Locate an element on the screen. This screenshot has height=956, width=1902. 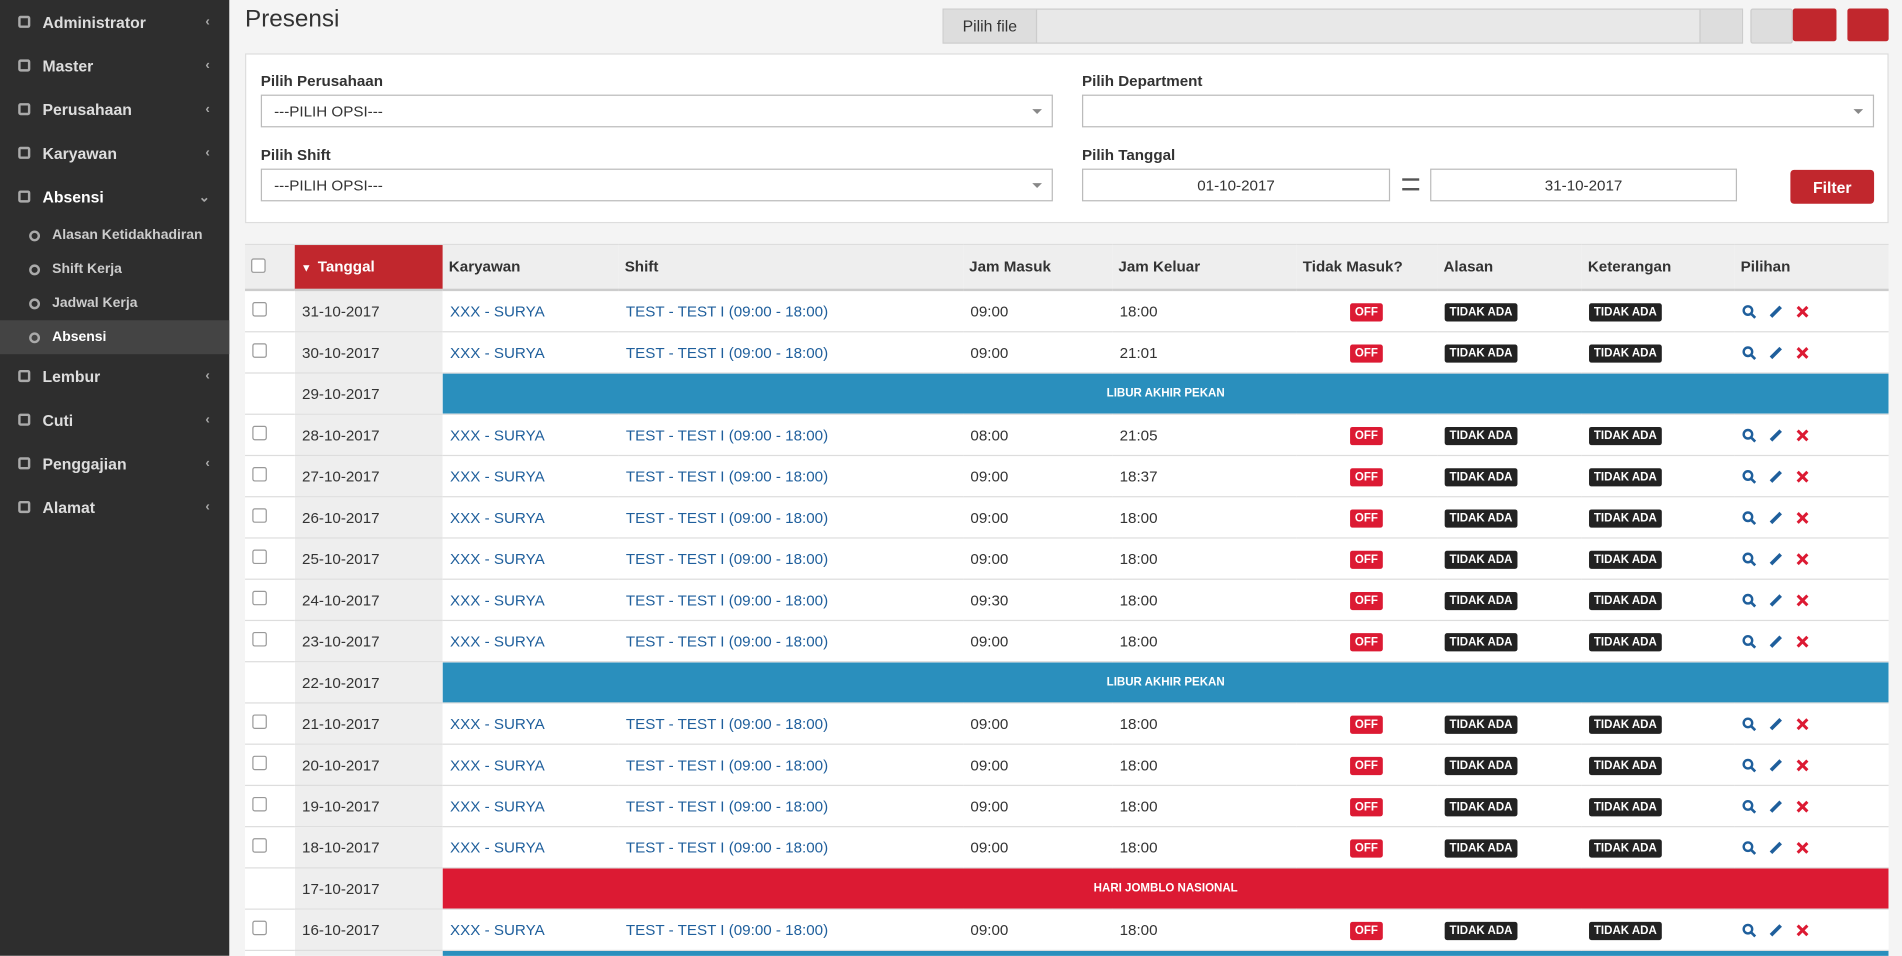
download-button is located at coordinates (1771, 26).